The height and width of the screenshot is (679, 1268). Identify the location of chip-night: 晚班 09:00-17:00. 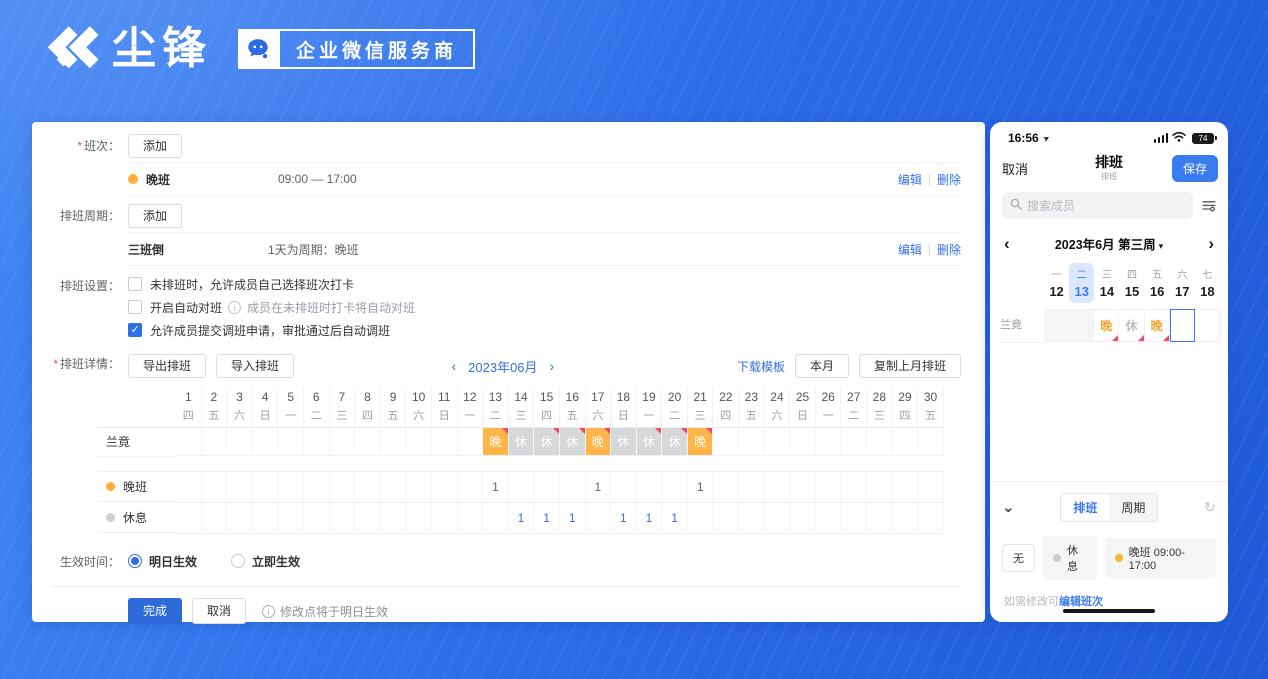
(1160, 558).